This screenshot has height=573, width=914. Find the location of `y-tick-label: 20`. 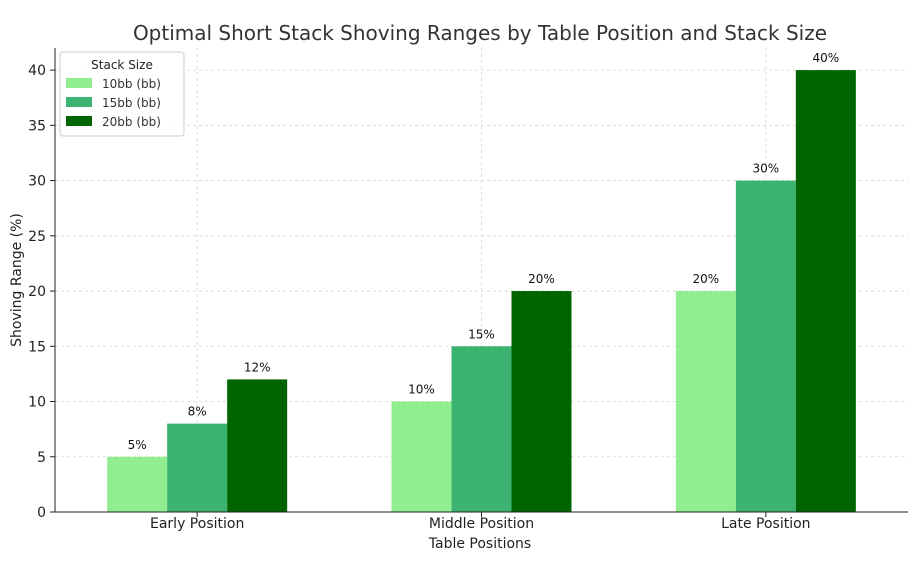

y-tick-label: 20 is located at coordinates (37, 292).